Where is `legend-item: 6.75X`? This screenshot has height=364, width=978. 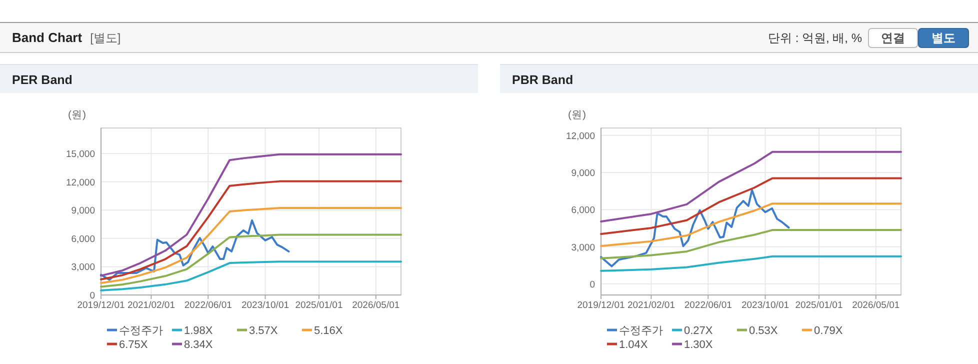
legend-item: 6.75X is located at coordinates (127, 345).